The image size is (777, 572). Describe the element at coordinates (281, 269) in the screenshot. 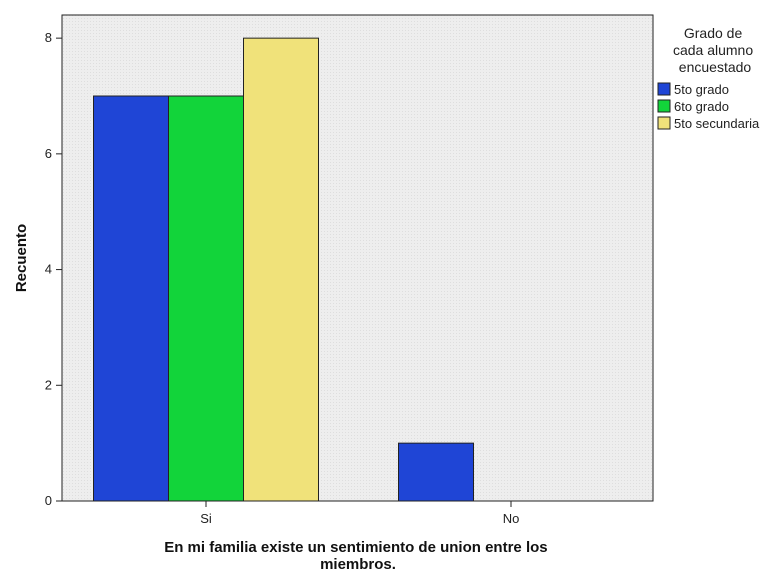

I see `bar-5to-secundaria-si` at that location.